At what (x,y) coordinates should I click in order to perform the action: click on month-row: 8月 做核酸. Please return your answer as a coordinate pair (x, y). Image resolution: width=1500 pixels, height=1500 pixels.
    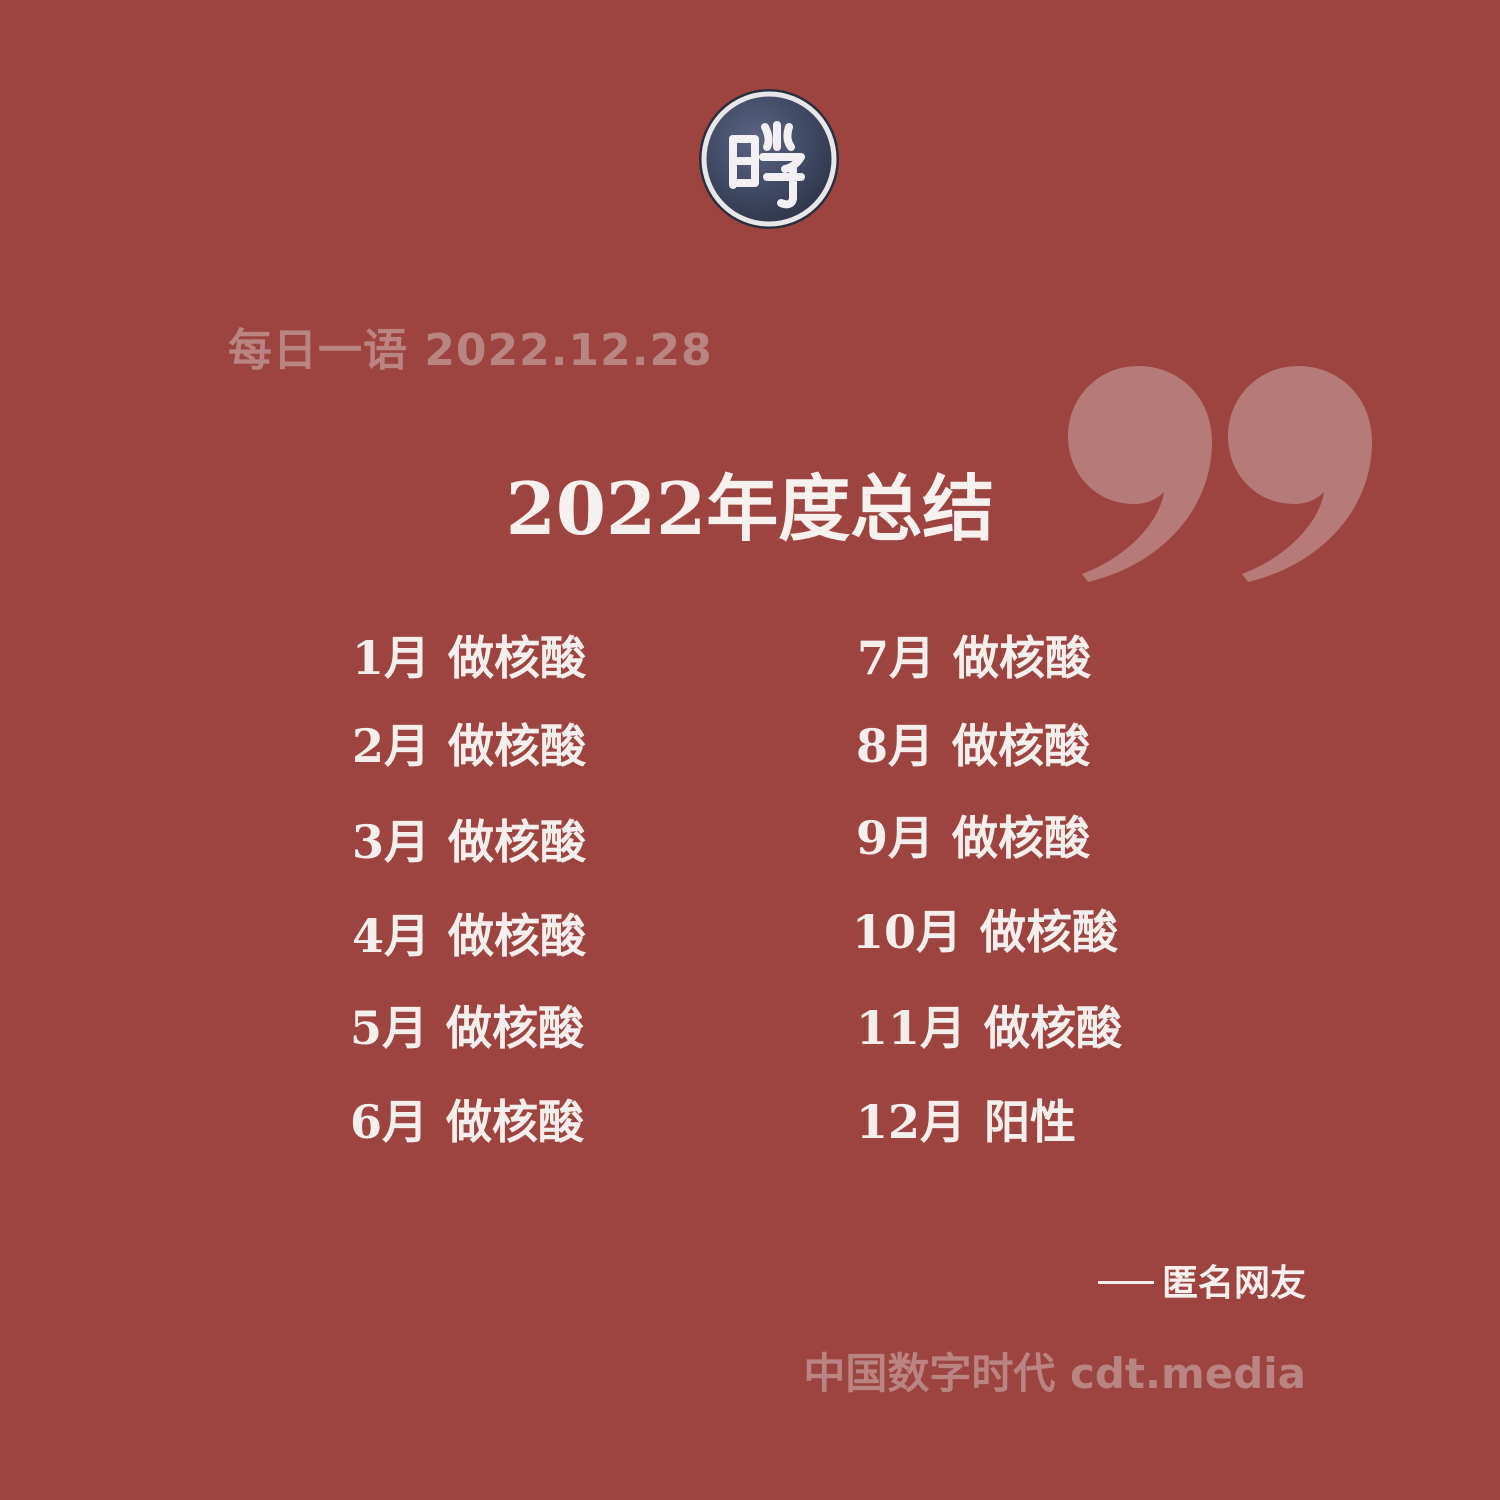
    Looking at the image, I should click on (973, 743).